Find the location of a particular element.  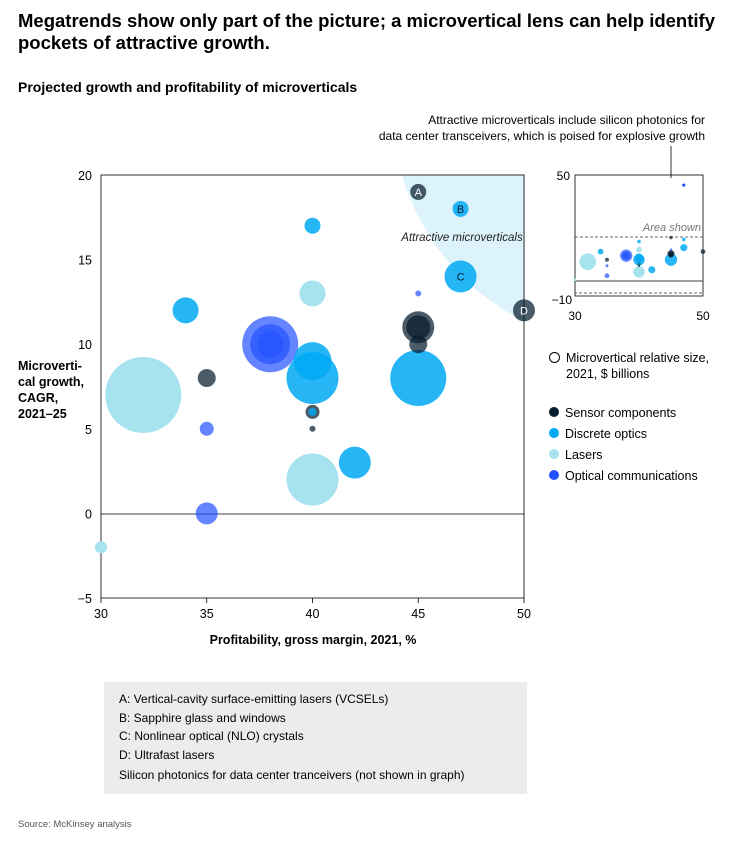

legend-item-sensor-components: Sensor components is located at coordinates (632, 413).